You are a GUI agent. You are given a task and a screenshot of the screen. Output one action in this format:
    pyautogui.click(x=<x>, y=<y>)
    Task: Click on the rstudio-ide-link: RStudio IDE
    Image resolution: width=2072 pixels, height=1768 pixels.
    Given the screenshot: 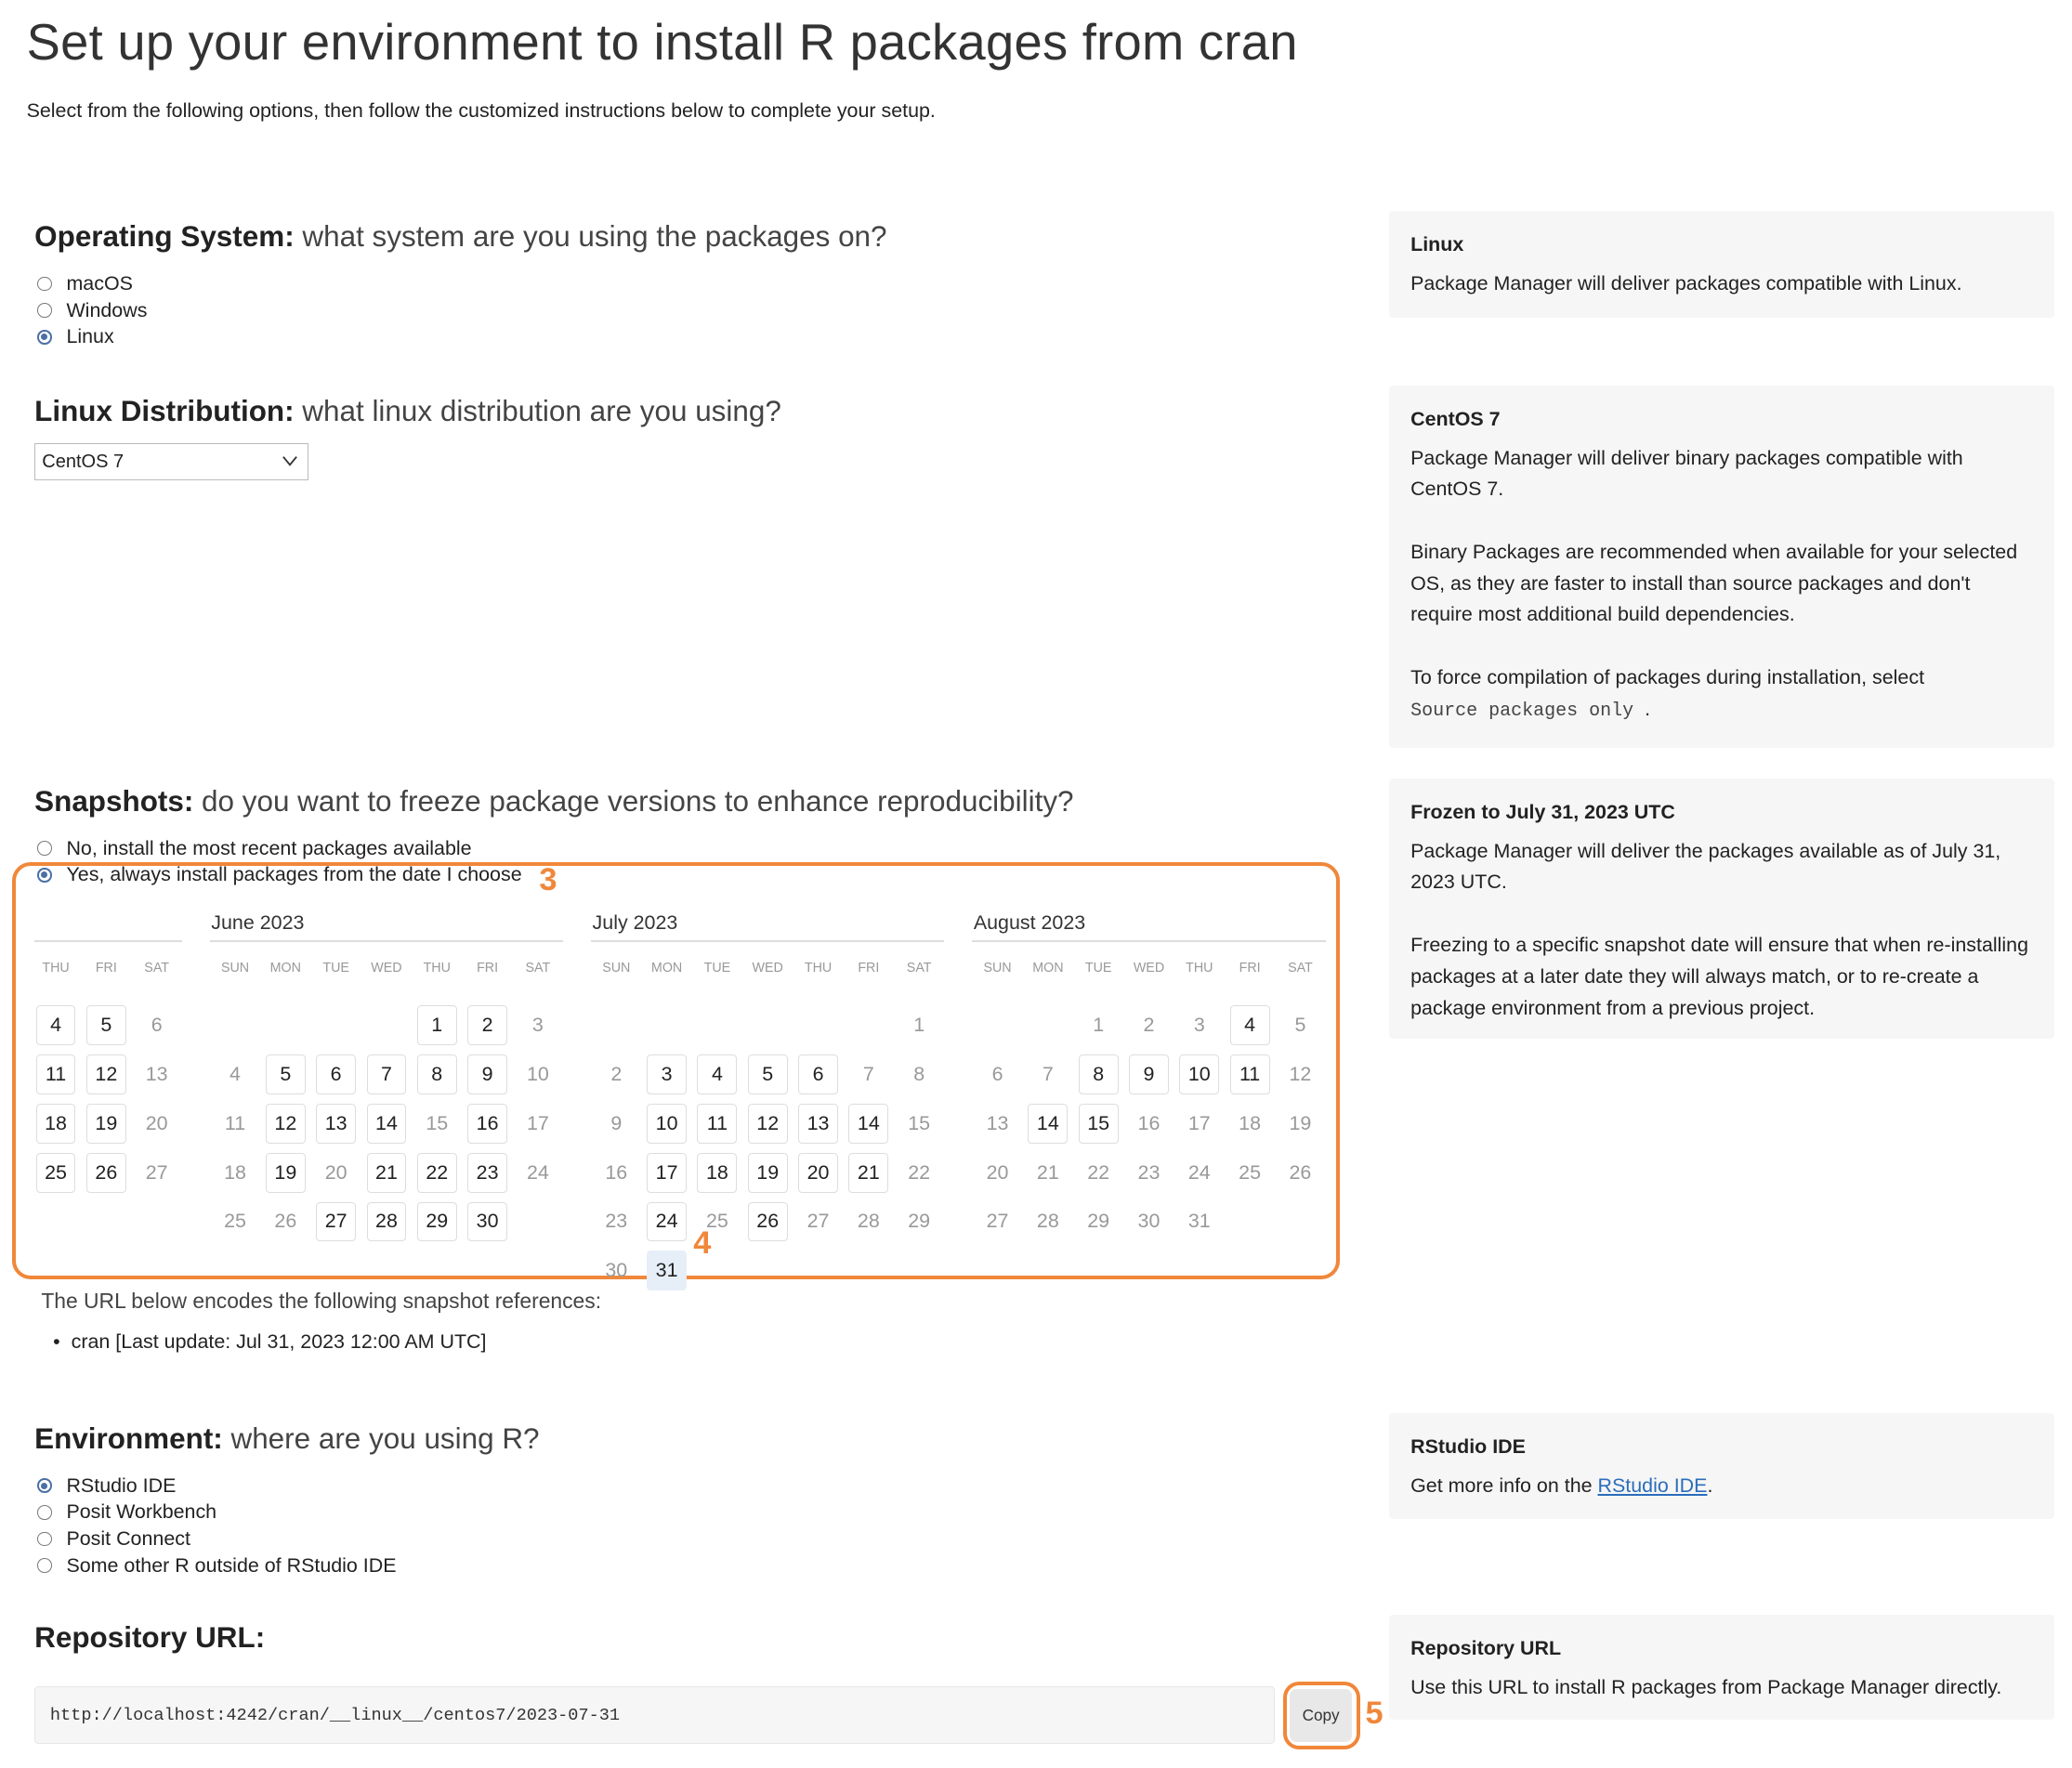 What is the action you would take?
    pyautogui.click(x=1652, y=1486)
    